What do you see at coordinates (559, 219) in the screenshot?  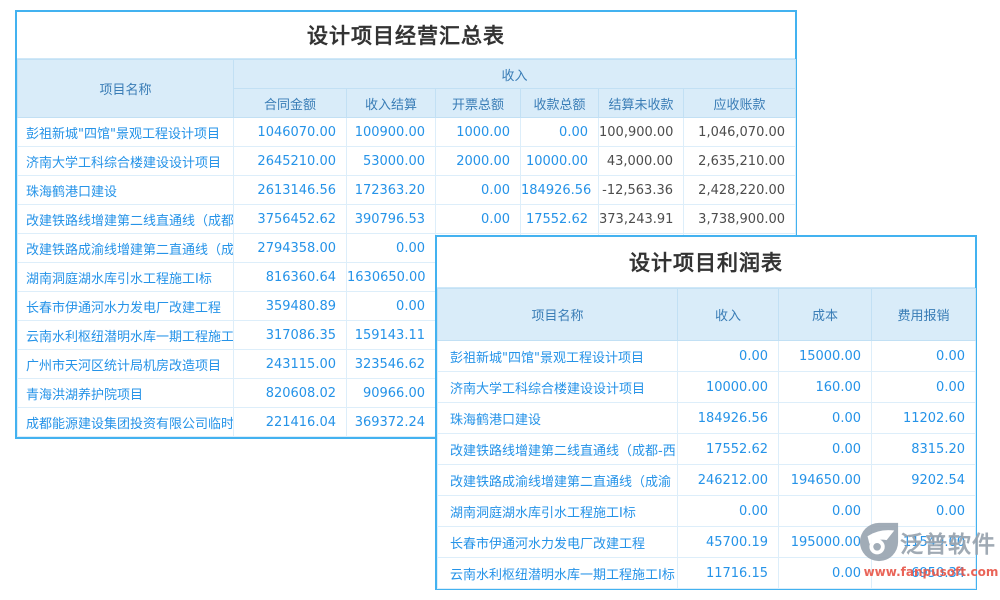 I see `received-total-cell: 17552.62` at bounding box center [559, 219].